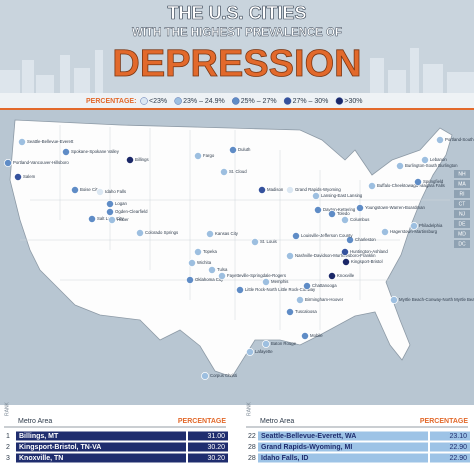 The image size is (474, 474). I want to click on rank: 3, so click(8, 458).